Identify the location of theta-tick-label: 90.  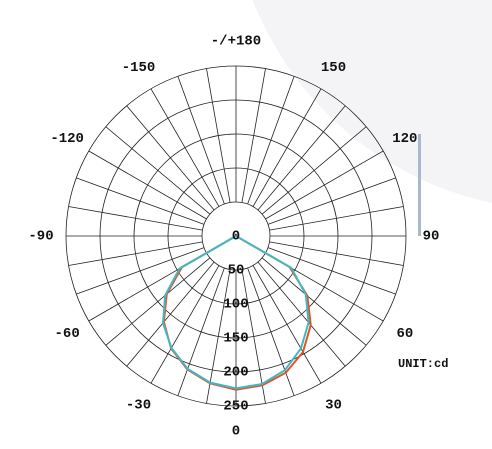
(431, 237).